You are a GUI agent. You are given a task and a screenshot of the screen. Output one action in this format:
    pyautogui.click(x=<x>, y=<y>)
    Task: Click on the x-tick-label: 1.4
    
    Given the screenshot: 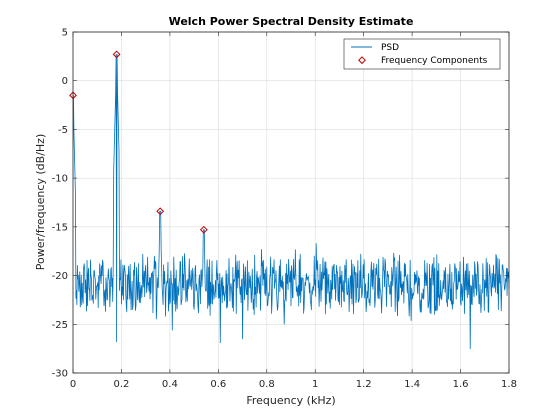 What is the action you would take?
    pyautogui.click(x=412, y=384)
    